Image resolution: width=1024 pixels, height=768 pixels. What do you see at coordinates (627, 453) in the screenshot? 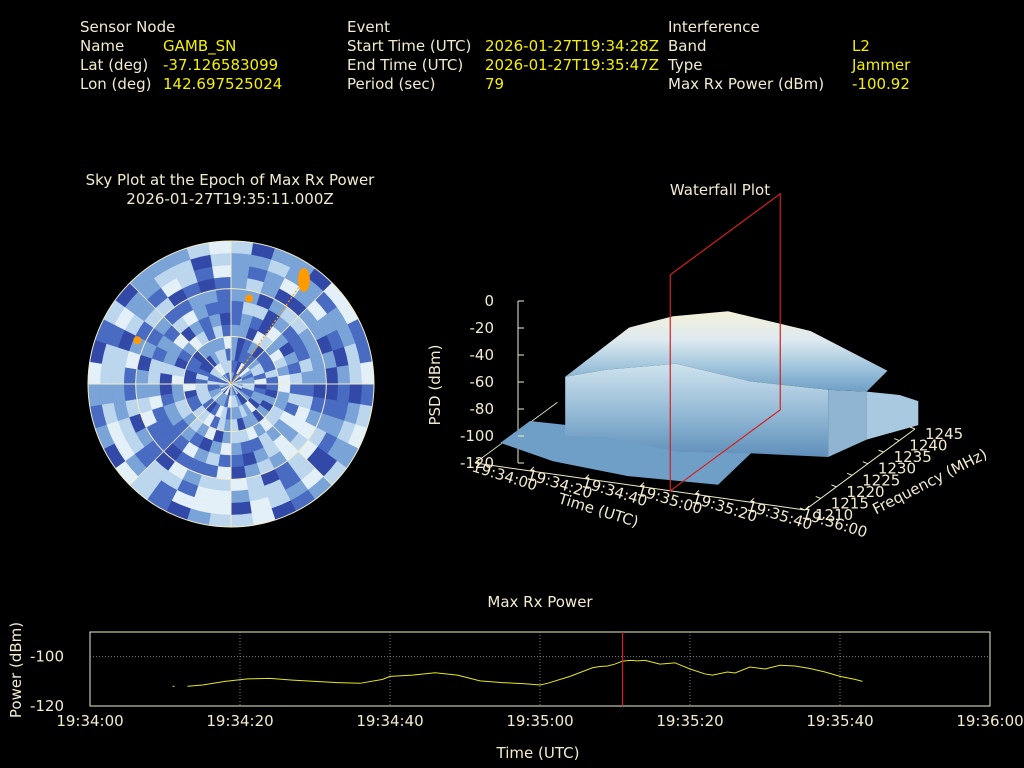
I see `waterfall-floor` at bounding box center [627, 453].